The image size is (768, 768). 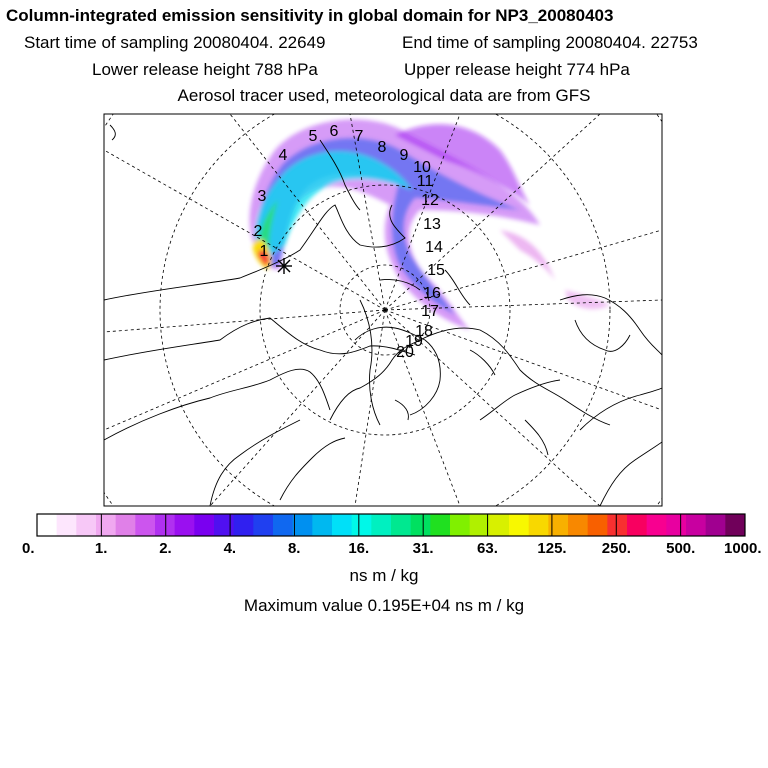 What do you see at coordinates (294, 548) in the screenshot?
I see `colorbar-tick-label: 8.` at bounding box center [294, 548].